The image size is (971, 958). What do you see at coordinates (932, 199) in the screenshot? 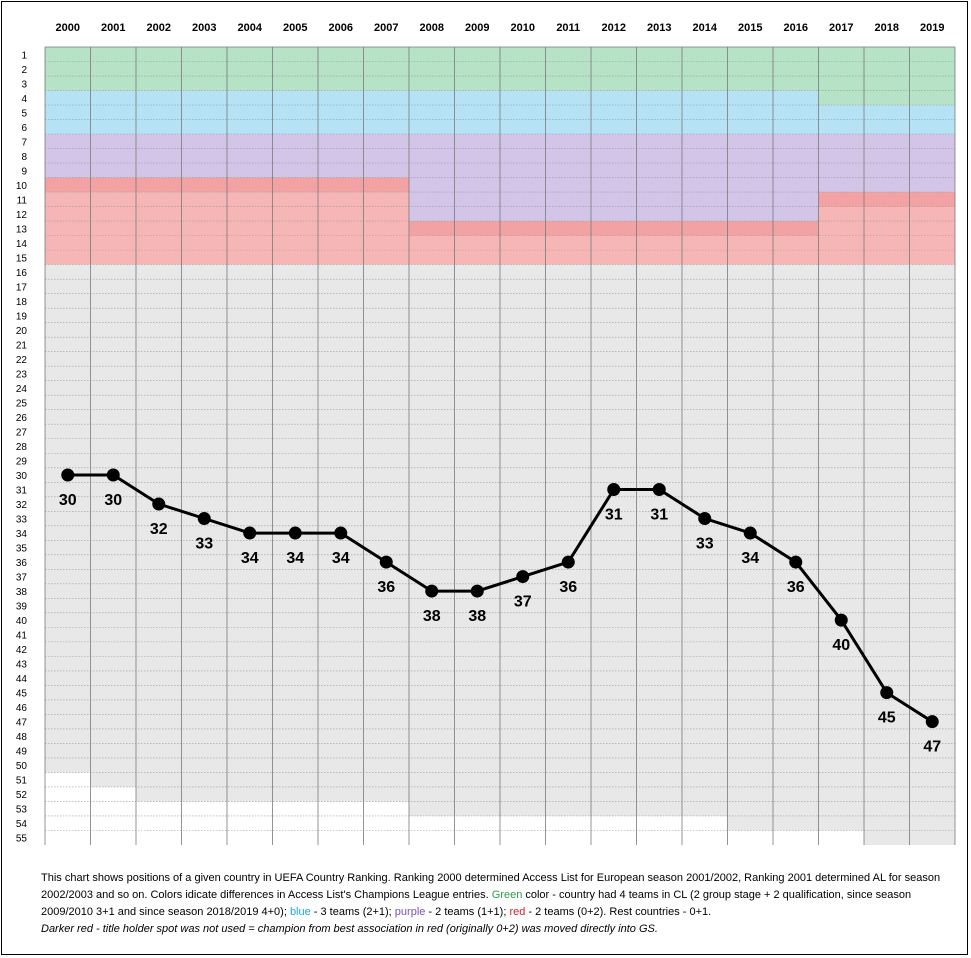
I see `band-dark-red-2019` at bounding box center [932, 199].